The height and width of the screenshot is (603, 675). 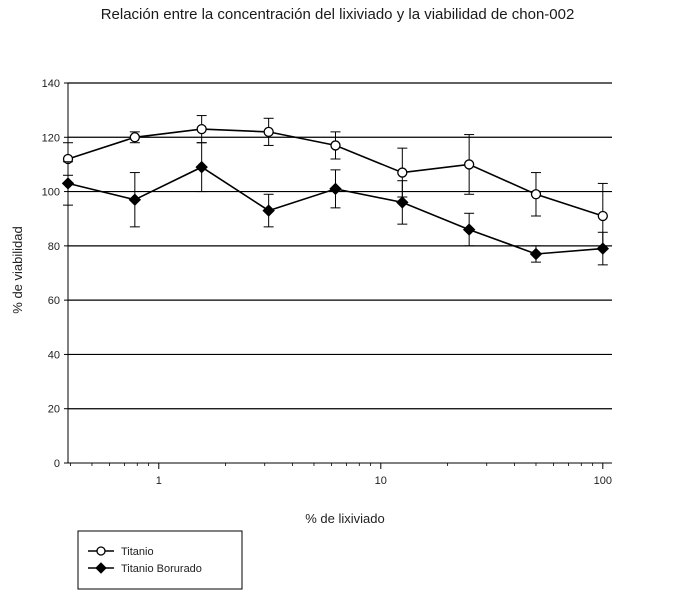 I want to click on legend: Titanio Titanio Borurado, so click(x=160, y=560).